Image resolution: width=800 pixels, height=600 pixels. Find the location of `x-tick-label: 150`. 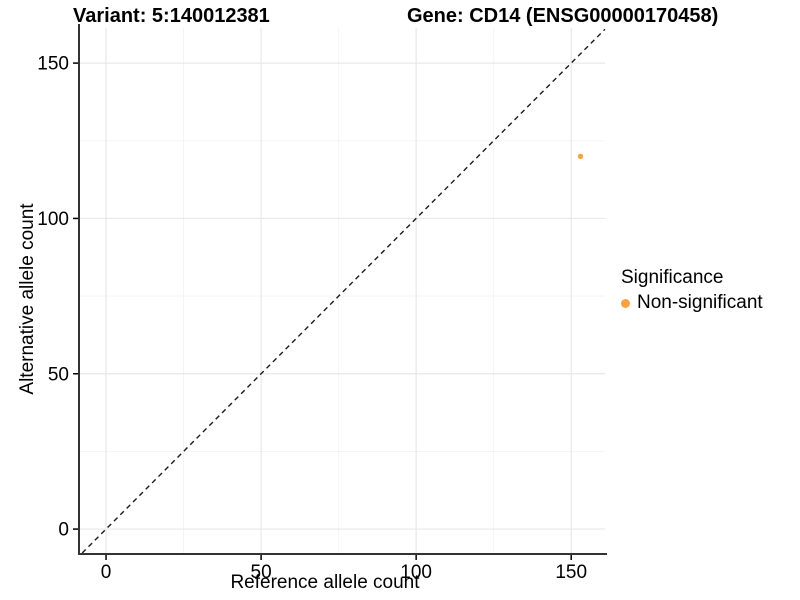

x-tick-label: 150 is located at coordinates (571, 572).